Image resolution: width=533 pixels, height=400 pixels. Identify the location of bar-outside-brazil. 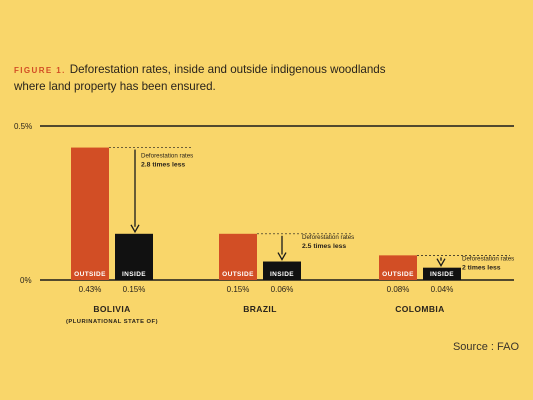
(238, 256).